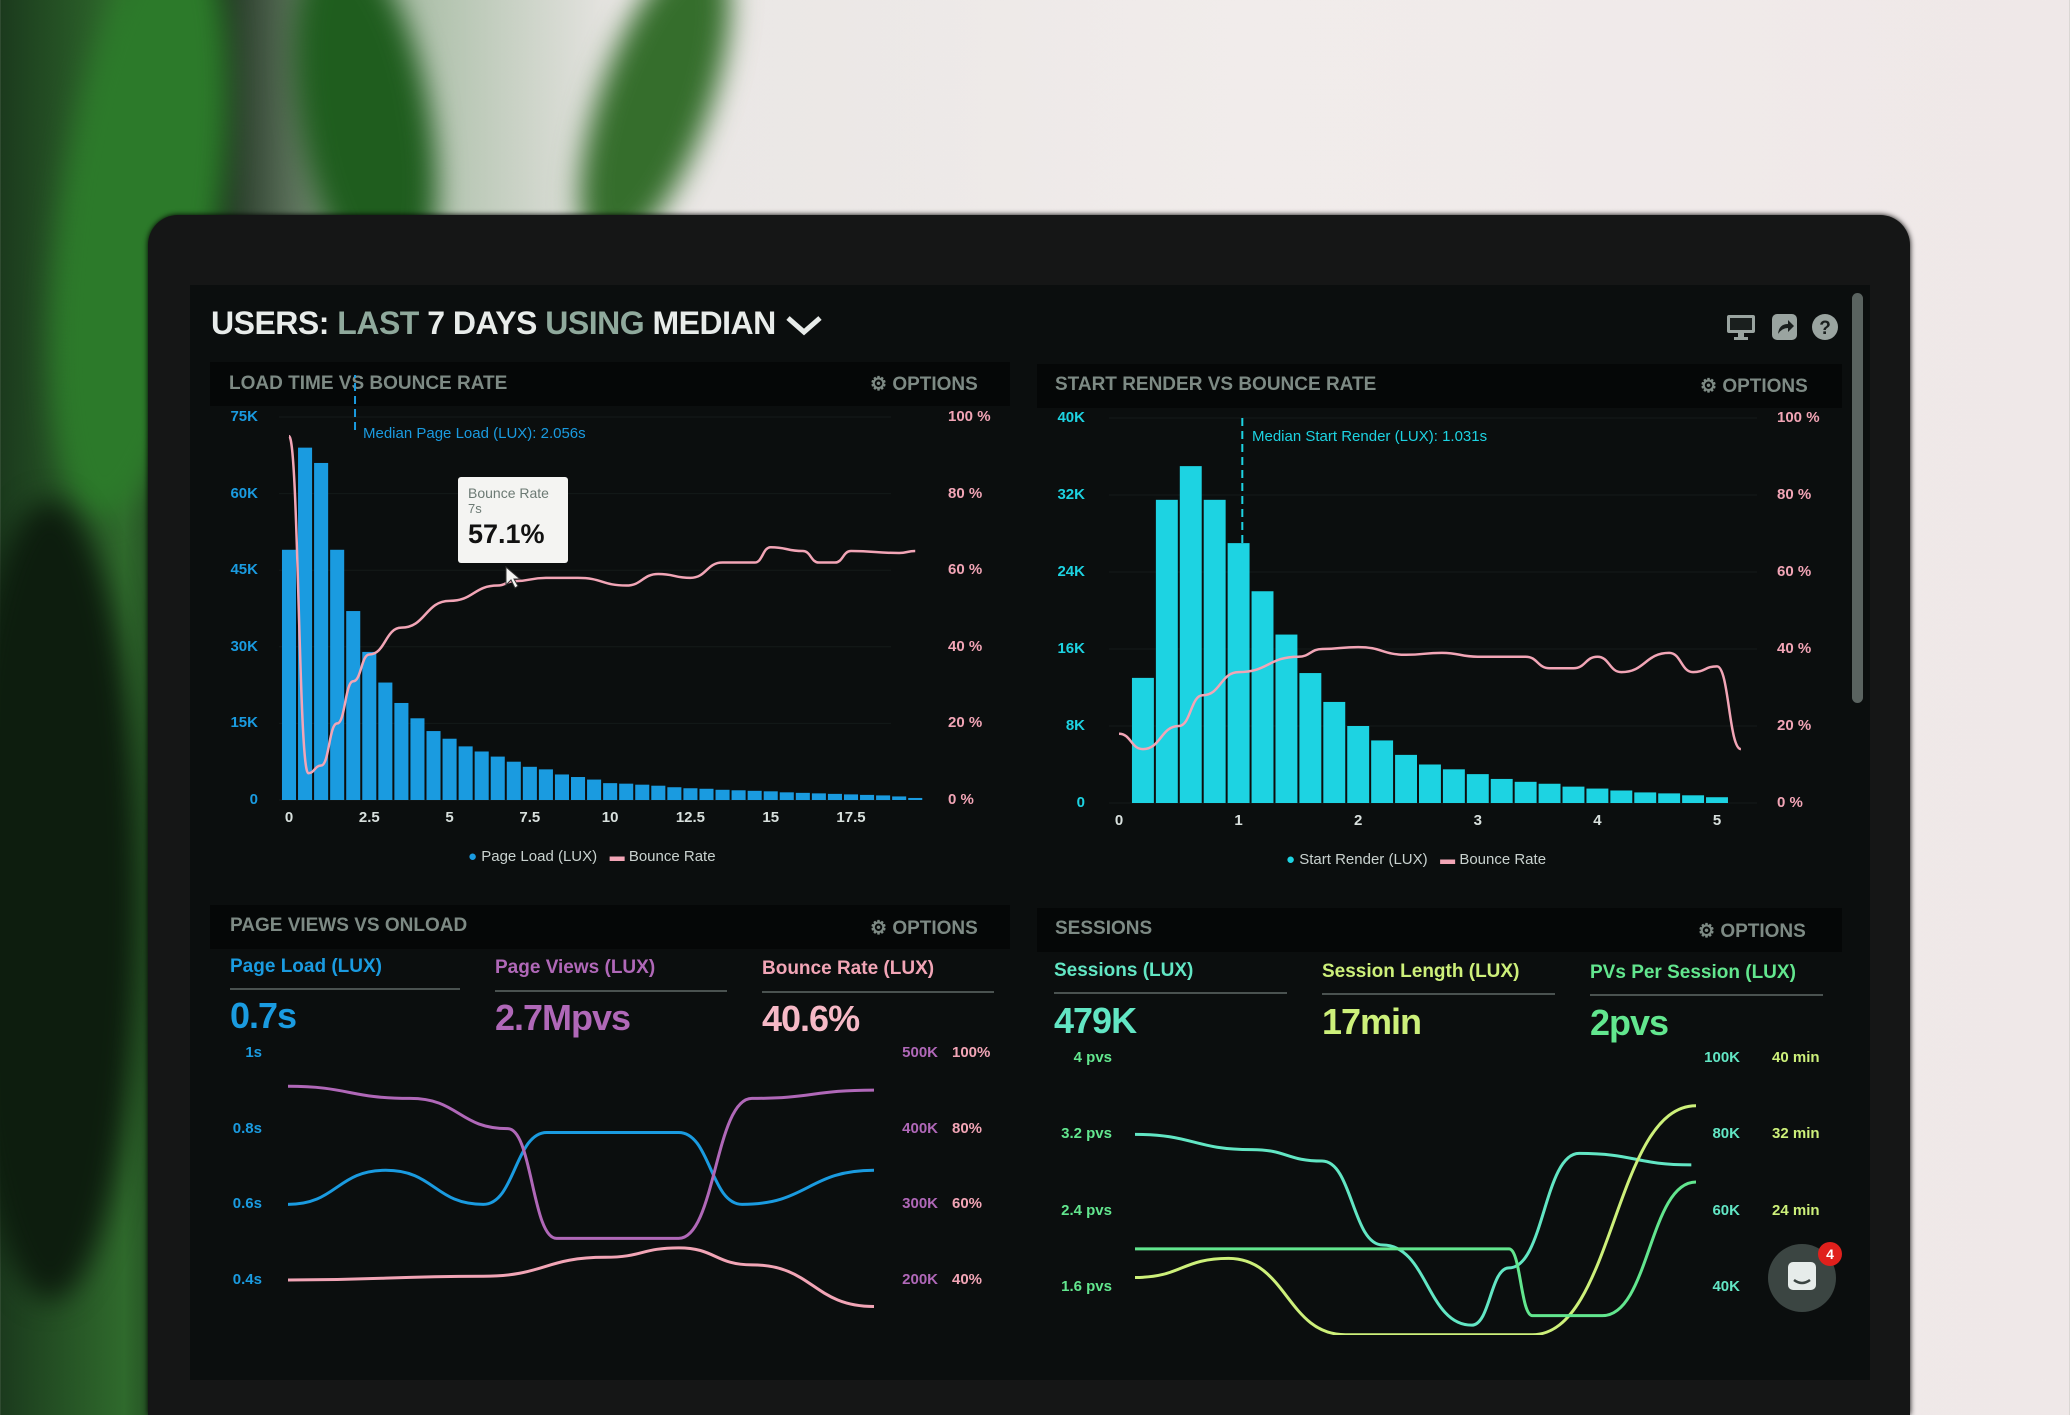  I want to click on legend-page-load: Page Load (LUX), so click(539, 856).